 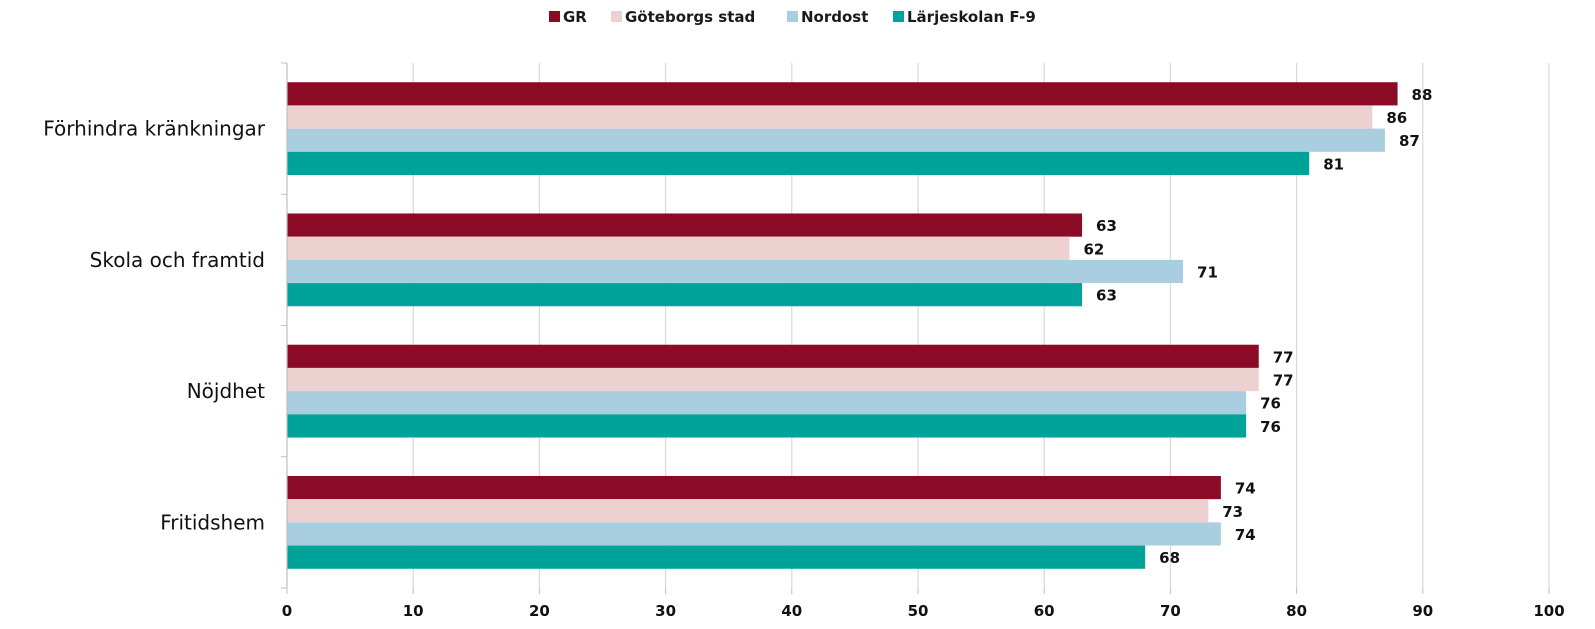 I want to click on bar-gr-nojdhet, so click(x=773, y=356).